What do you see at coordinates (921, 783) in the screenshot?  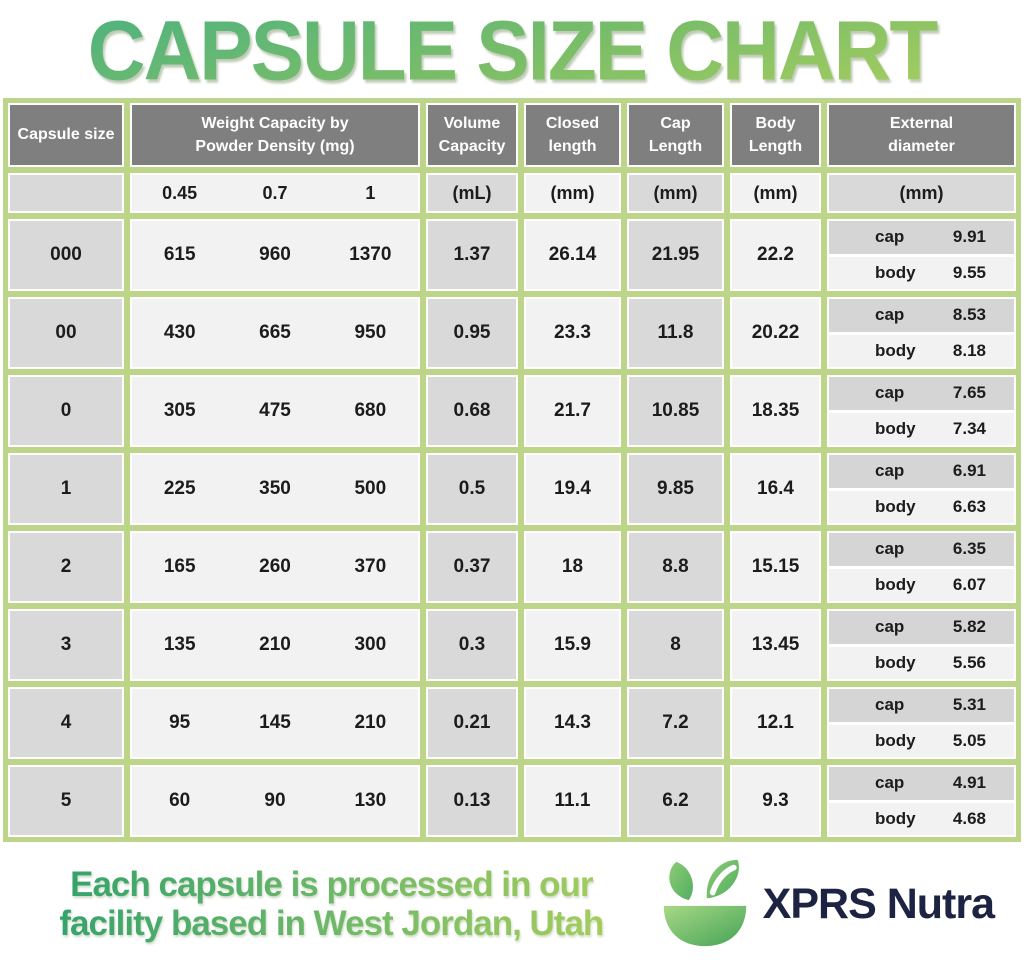 I see `external-cap-row: cap 4.91` at bounding box center [921, 783].